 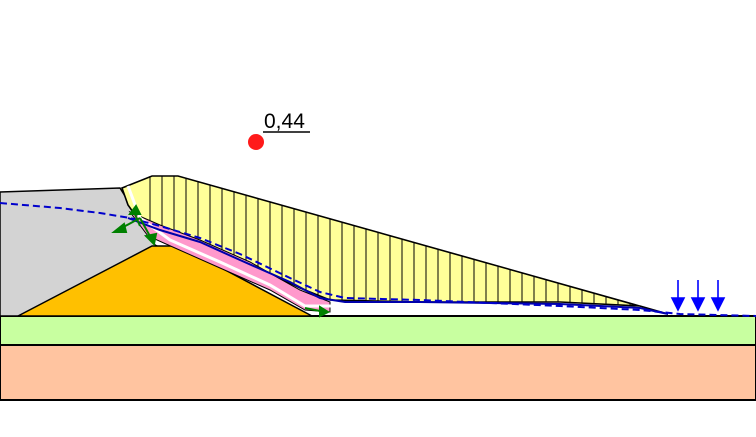 I want to click on upper-soil-layer, so click(x=378, y=330).